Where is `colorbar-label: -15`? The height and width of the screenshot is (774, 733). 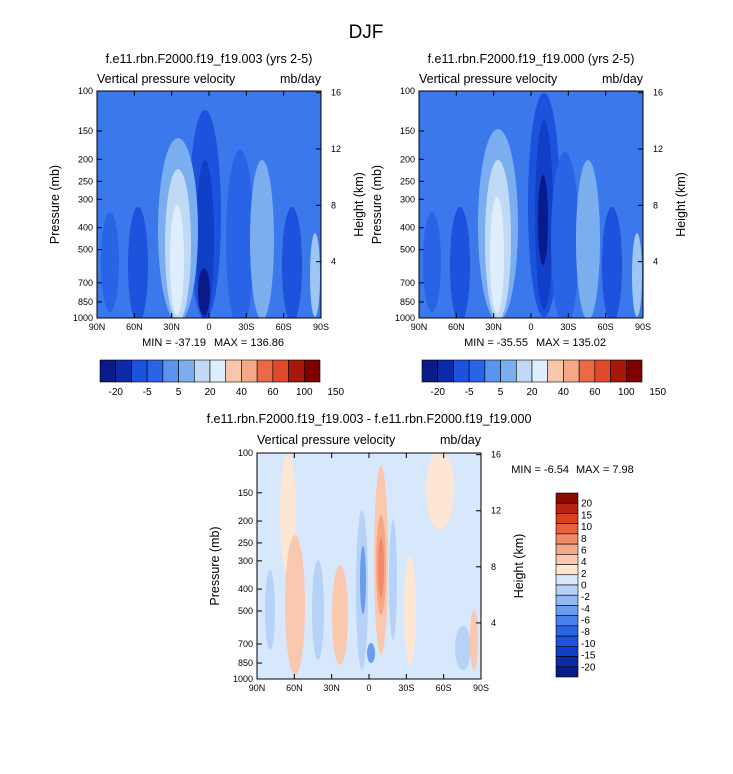 colorbar-label: -15 is located at coordinates (588, 656).